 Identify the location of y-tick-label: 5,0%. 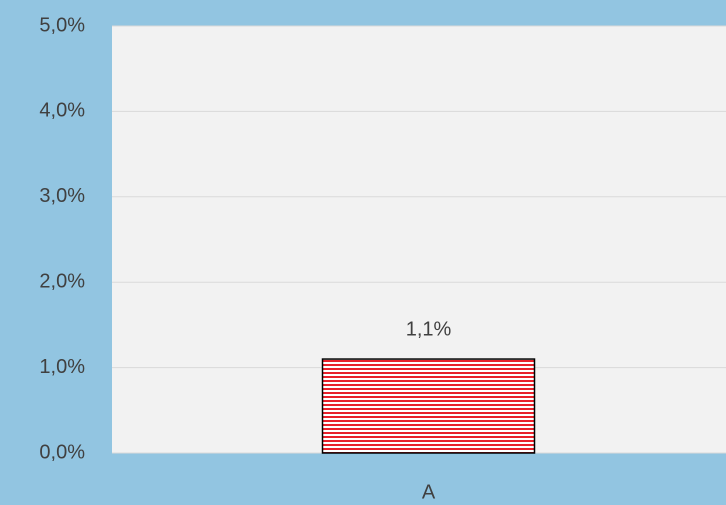
(62, 25).